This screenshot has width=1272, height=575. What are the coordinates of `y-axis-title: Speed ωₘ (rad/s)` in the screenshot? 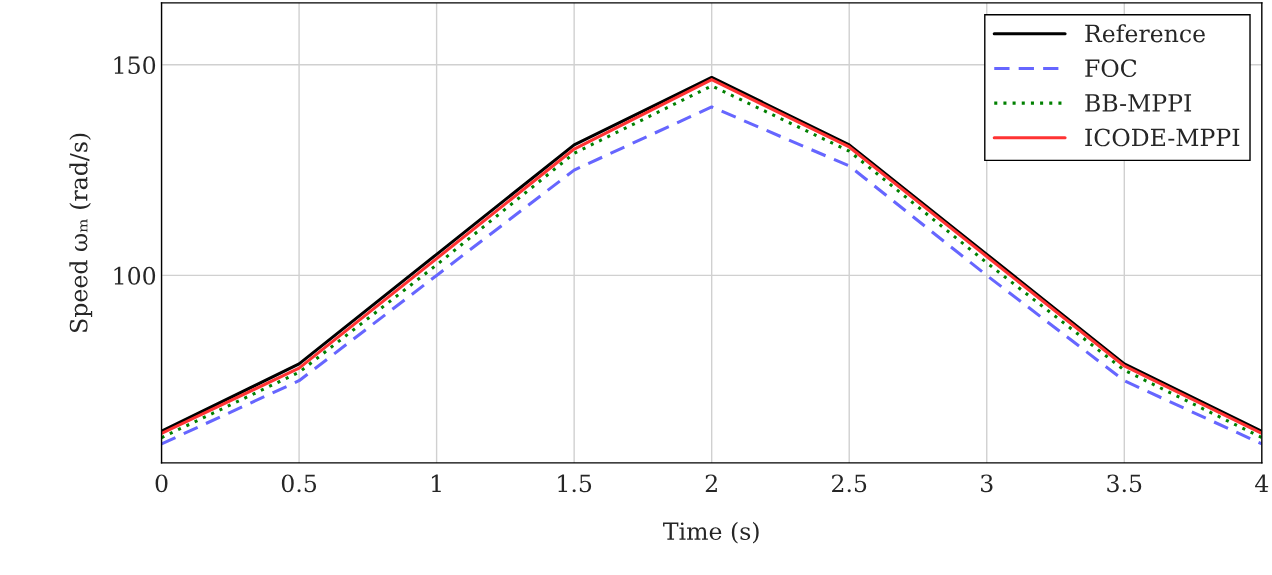 It's located at (81, 232).